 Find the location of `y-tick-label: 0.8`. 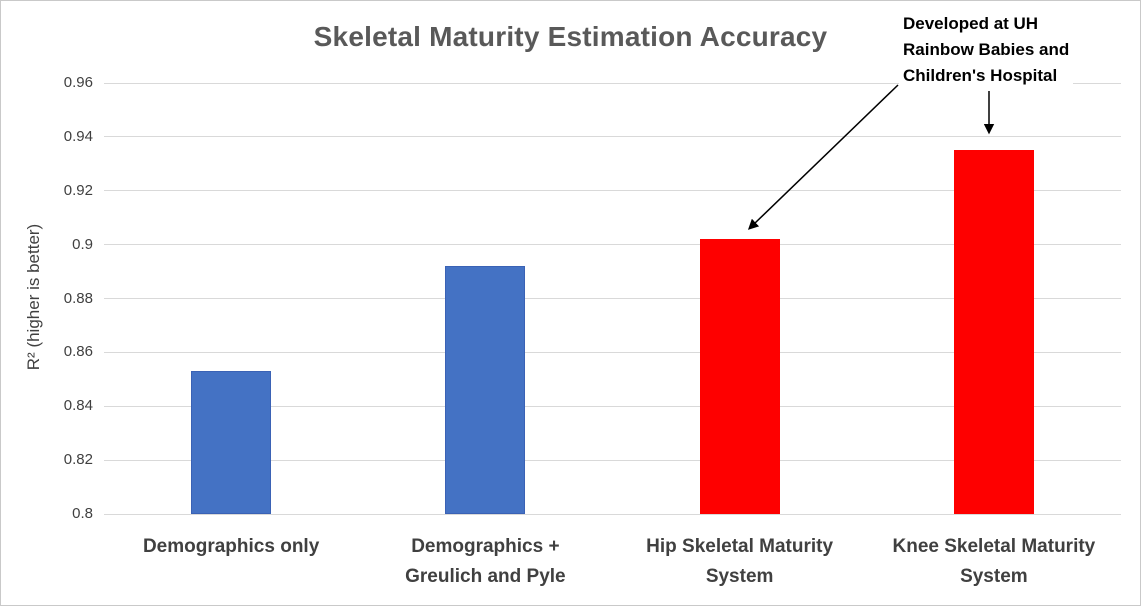

y-tick-label: 0.8 is located at coordinates (82, 513).